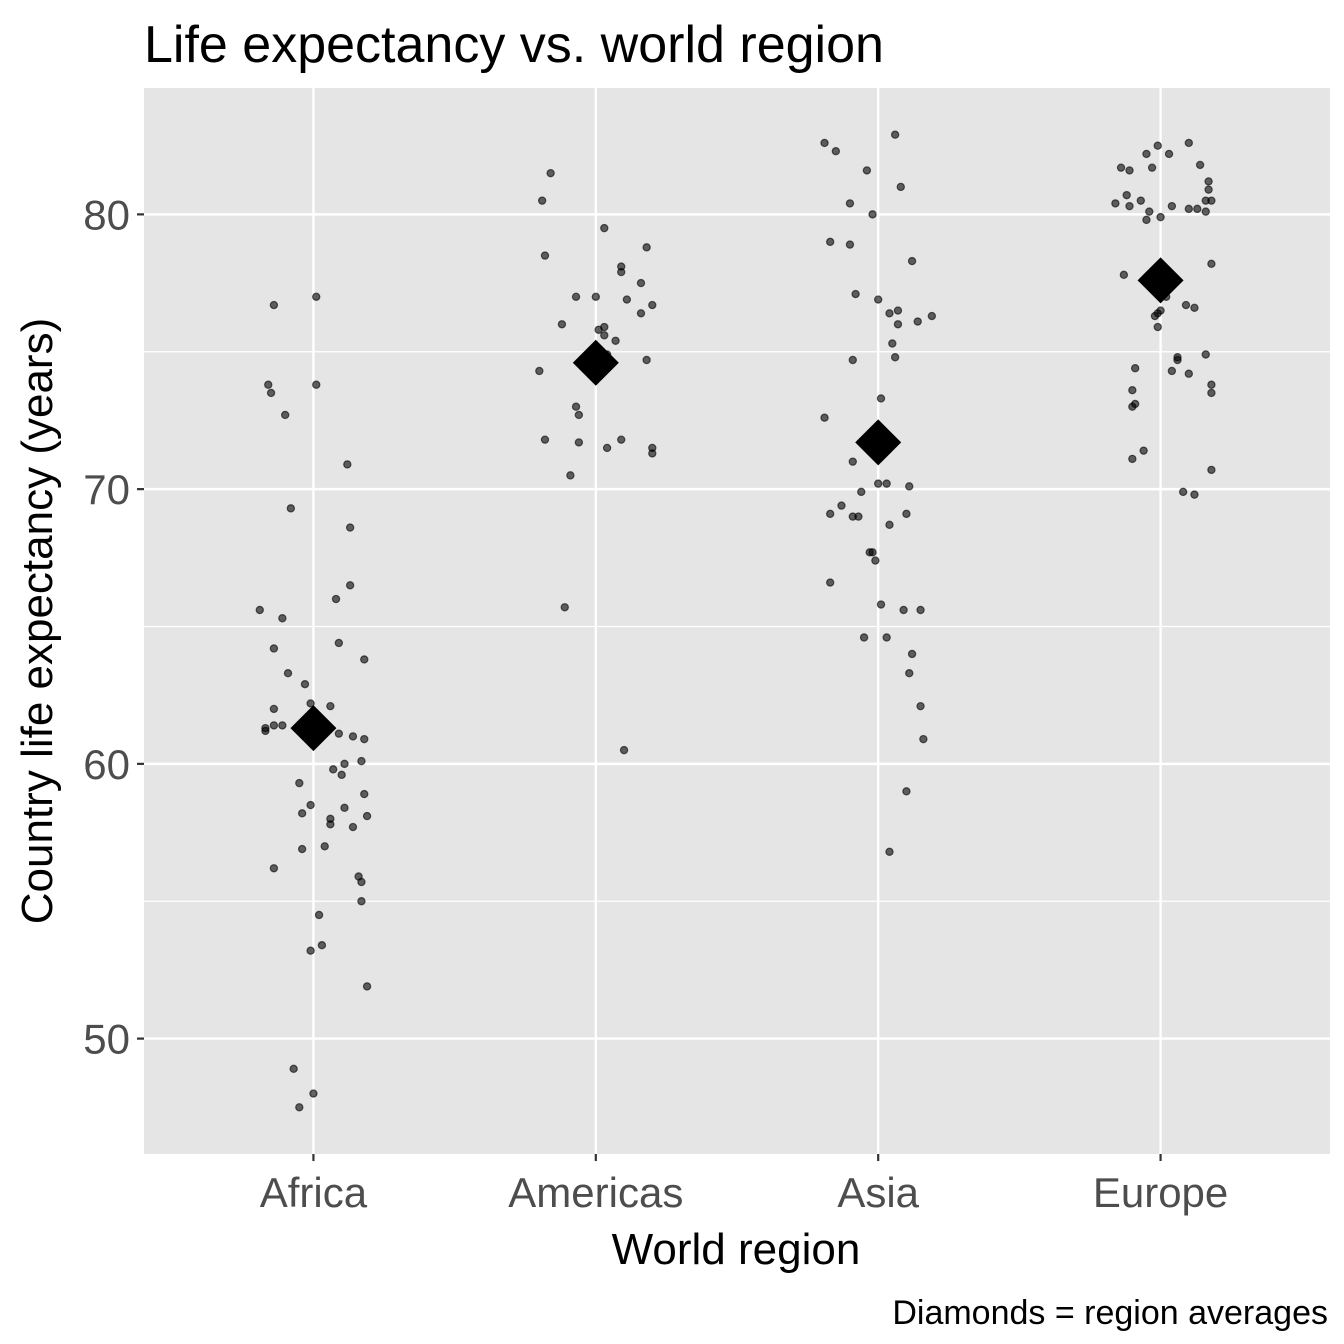 Image resolution: width=1344 pixels, height=1344 pixels. What do you see at coordinates (736, 1249) in the screenshot?
I see `x-axis-title: World region` at bounding box center [736, 1249].